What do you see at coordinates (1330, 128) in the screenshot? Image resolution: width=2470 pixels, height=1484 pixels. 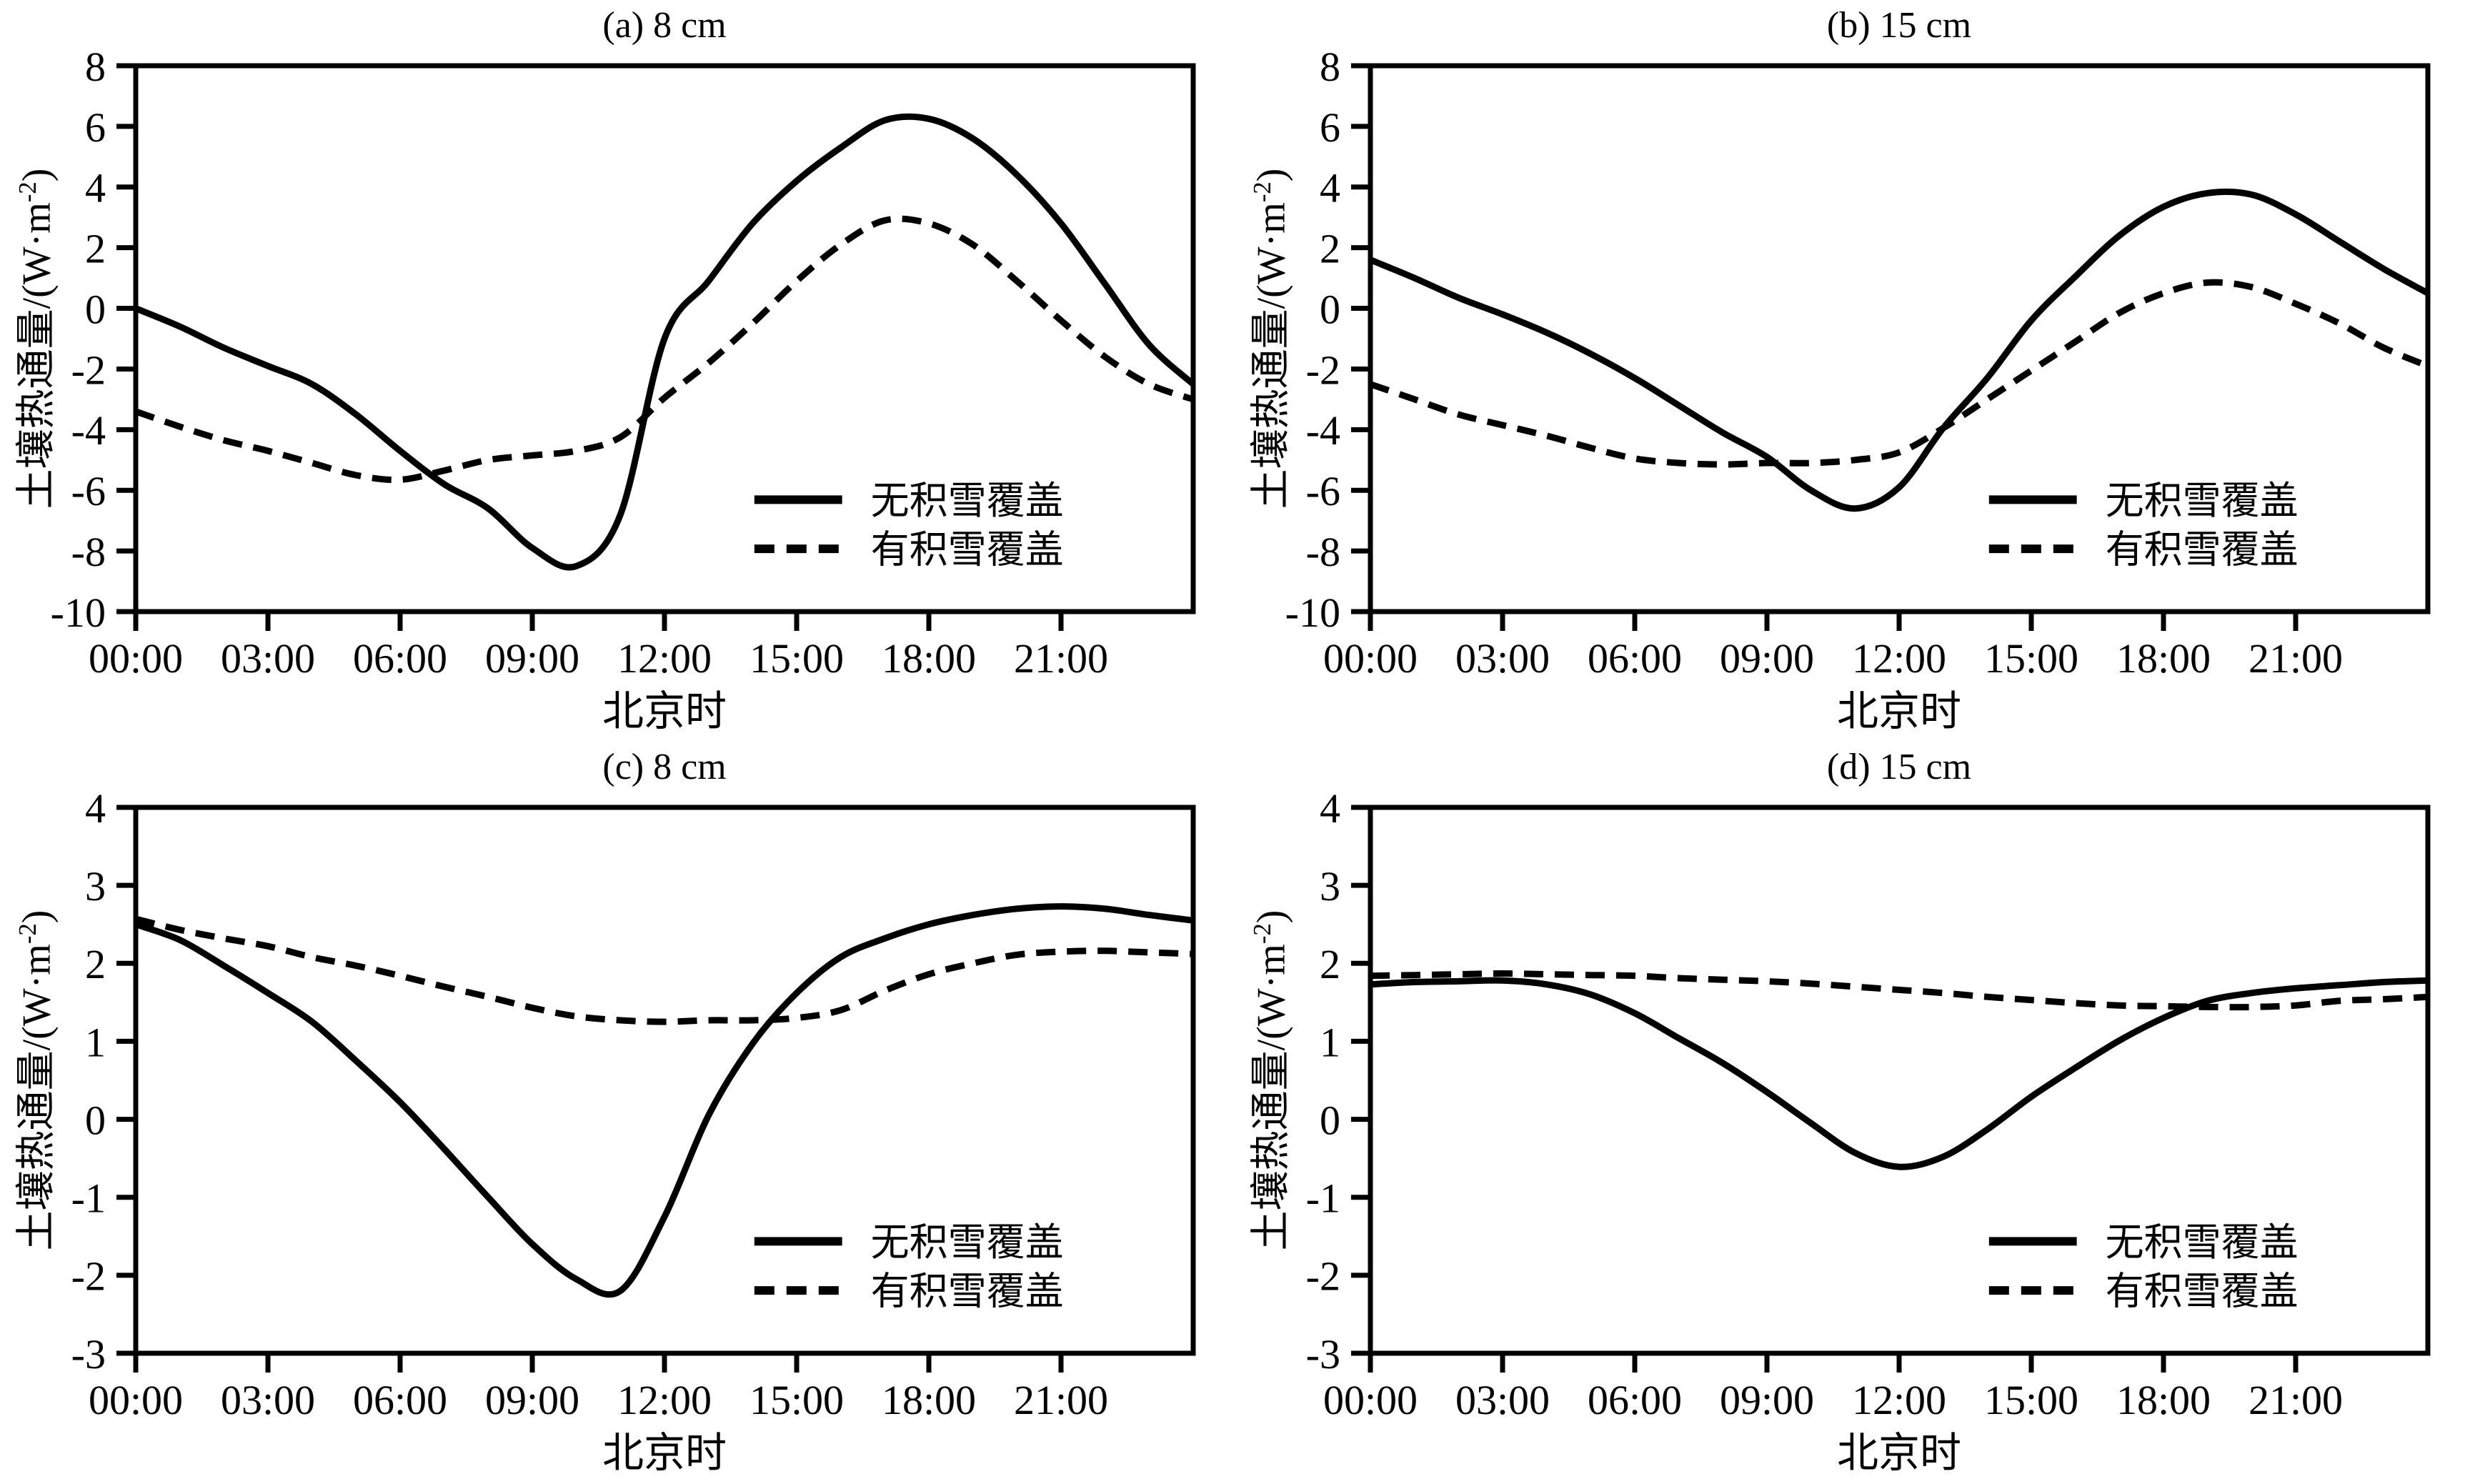 I see `y-tick-label: 6` at bounding box center [1330, 128].